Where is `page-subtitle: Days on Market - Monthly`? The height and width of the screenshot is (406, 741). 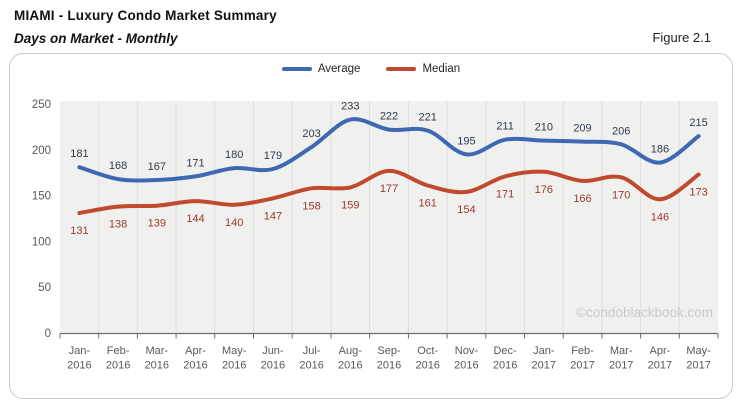
page-subtitle: Days on Market - Monthly is located at coordinates (96, 38).